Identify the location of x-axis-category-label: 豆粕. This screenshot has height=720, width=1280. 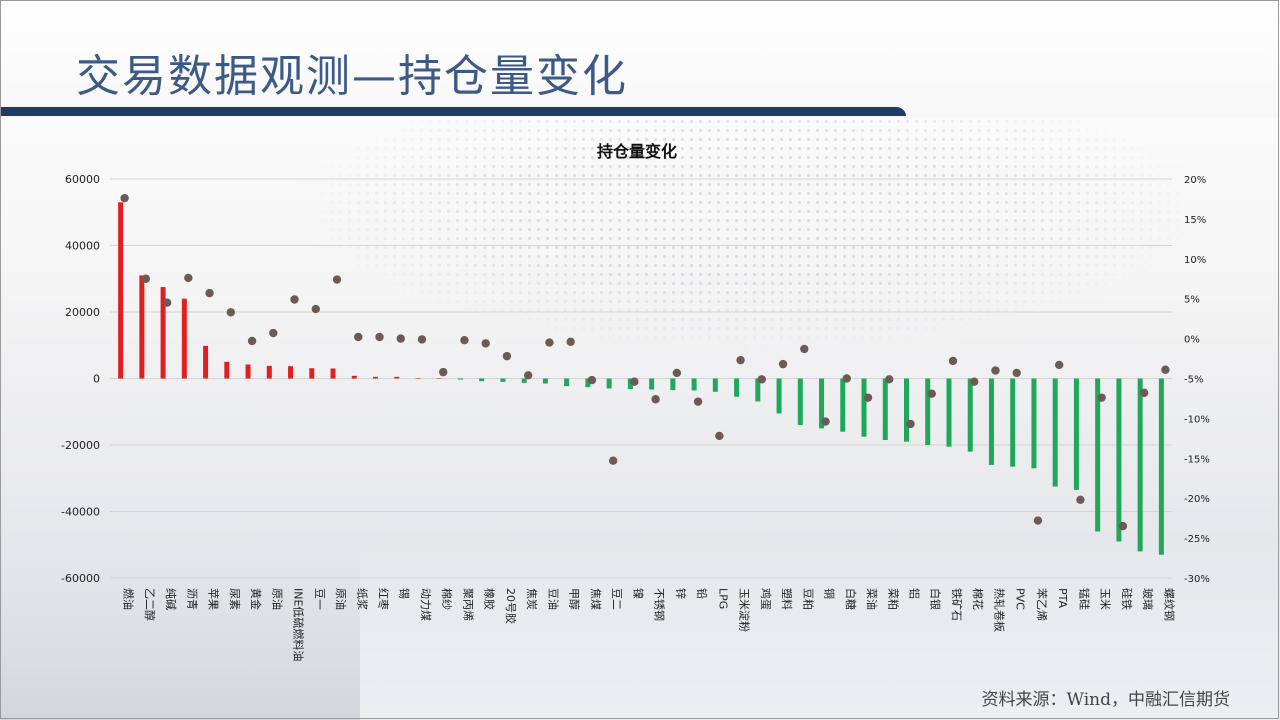
(808, 599).